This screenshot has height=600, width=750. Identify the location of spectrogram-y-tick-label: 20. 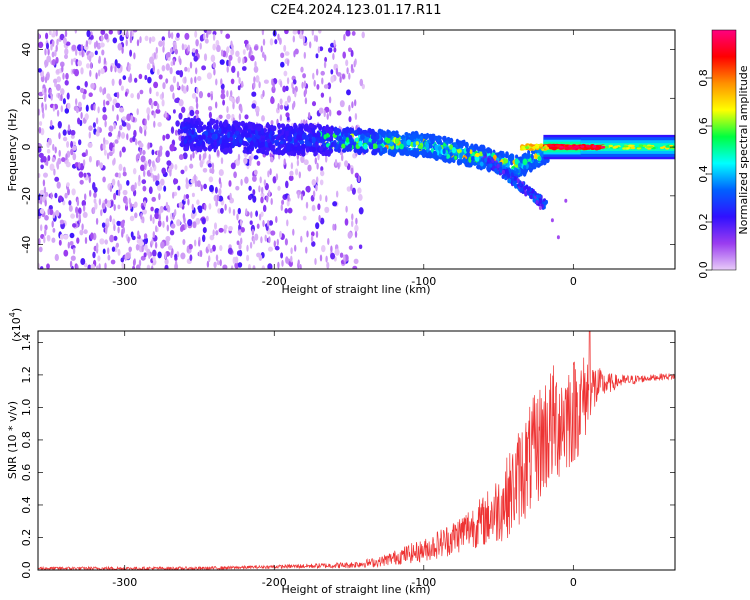
(26, 98).